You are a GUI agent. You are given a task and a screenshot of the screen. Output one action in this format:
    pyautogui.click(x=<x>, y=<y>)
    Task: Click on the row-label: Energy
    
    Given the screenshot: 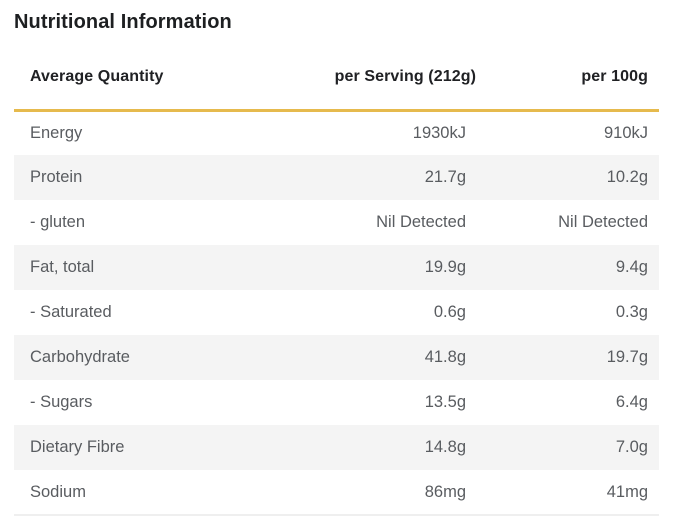 What is the action you would take?
    pyautogui.click(x=56, y=132)
    